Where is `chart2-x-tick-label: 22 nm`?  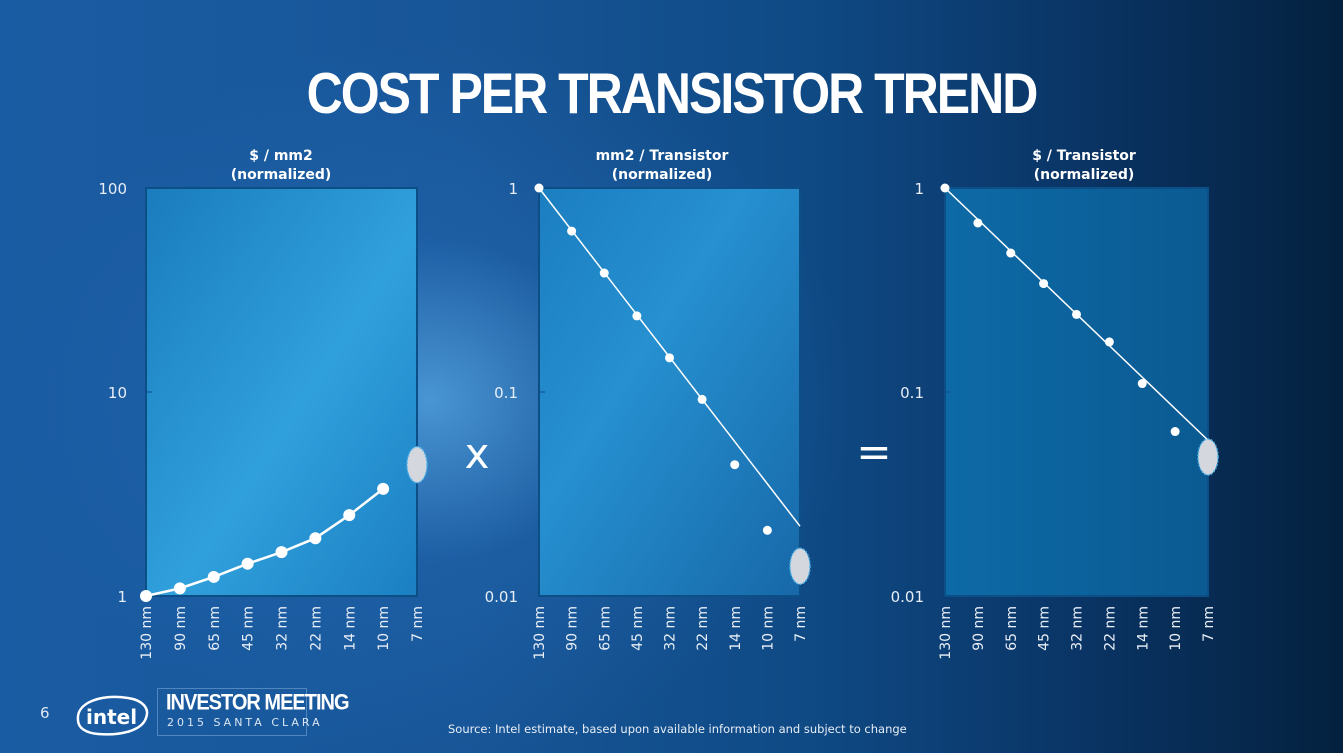
chart2-x-tick-label: 22 nm is located at coordinates (703, 628).